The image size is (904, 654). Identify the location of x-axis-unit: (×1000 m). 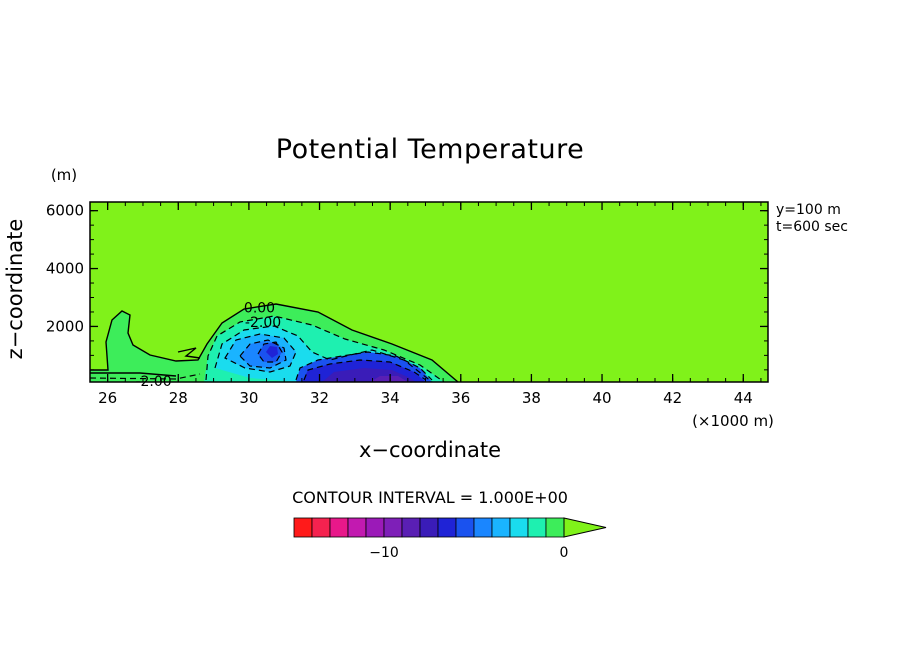
(733, 421).